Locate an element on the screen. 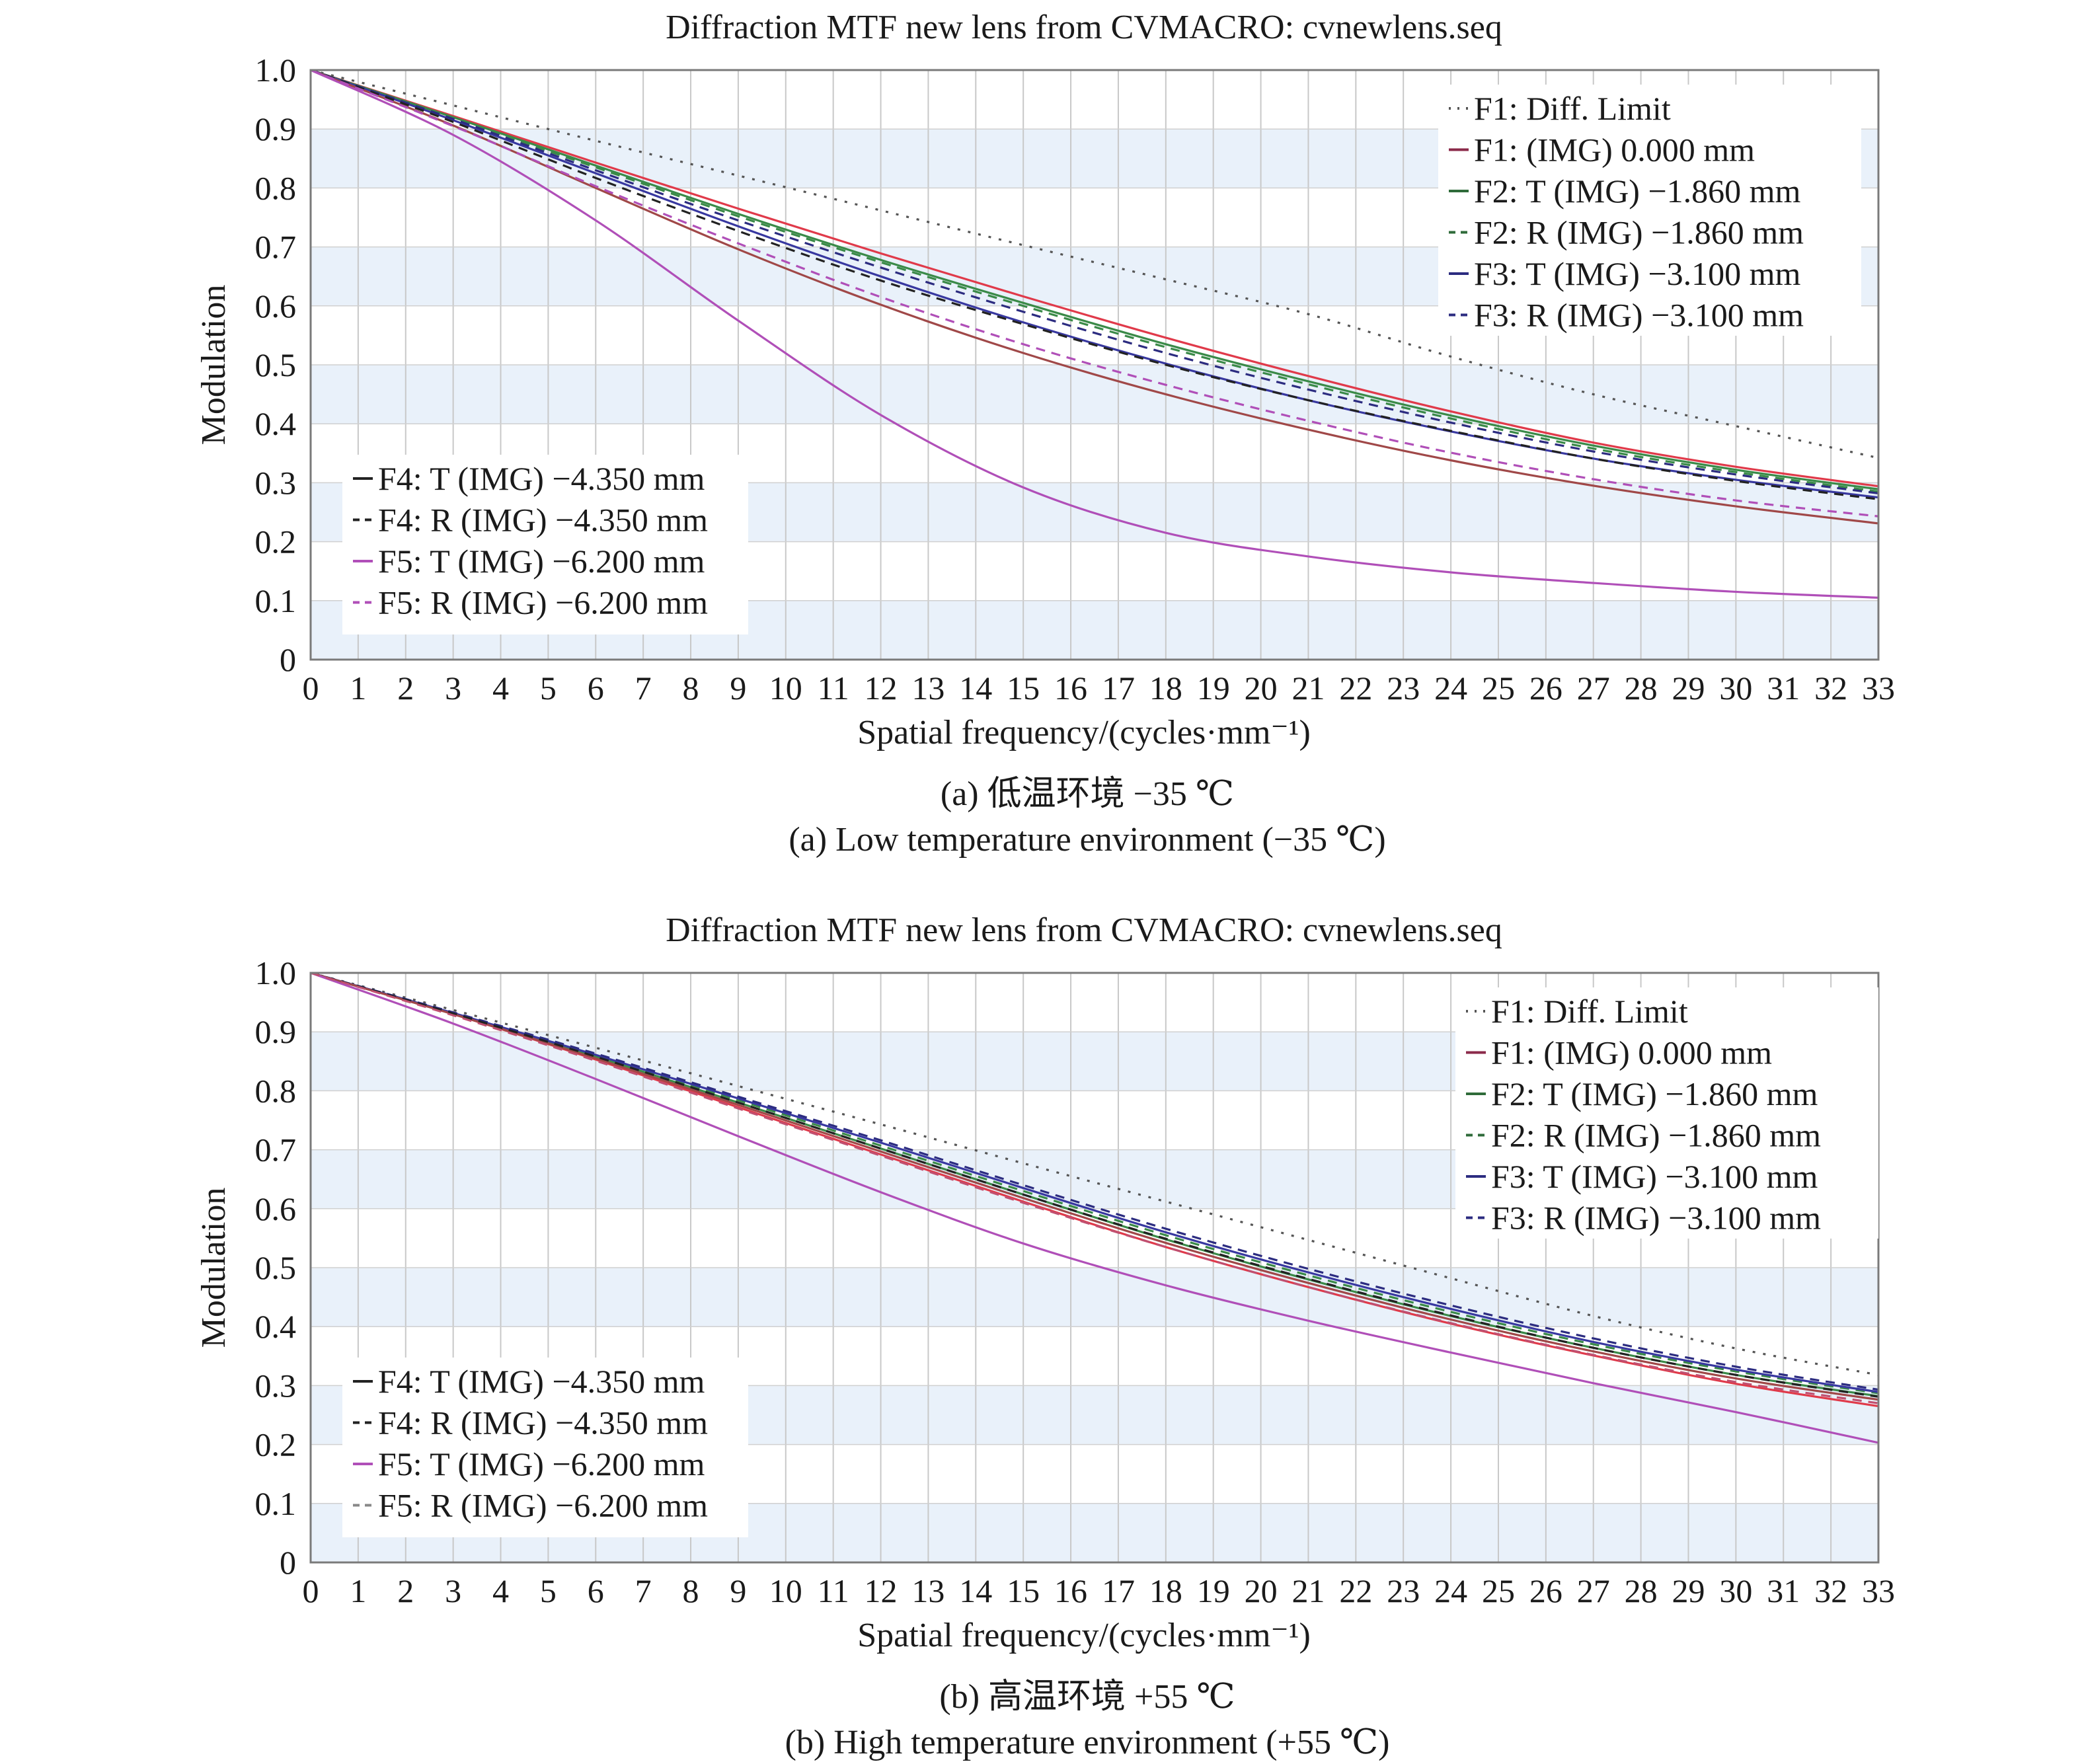  y-tick-label: 0.5 is located at coordinates (276, 365).